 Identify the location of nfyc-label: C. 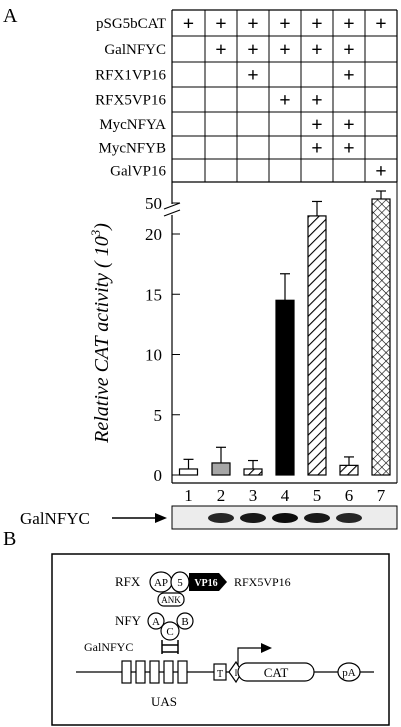
(169, 632).